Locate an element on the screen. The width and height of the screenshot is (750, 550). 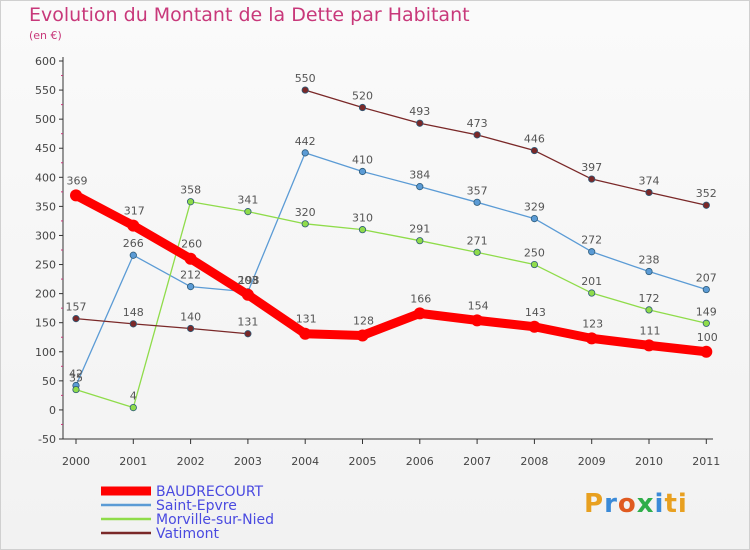
y-tick-label: 400 is located at coordinates (45, 177).